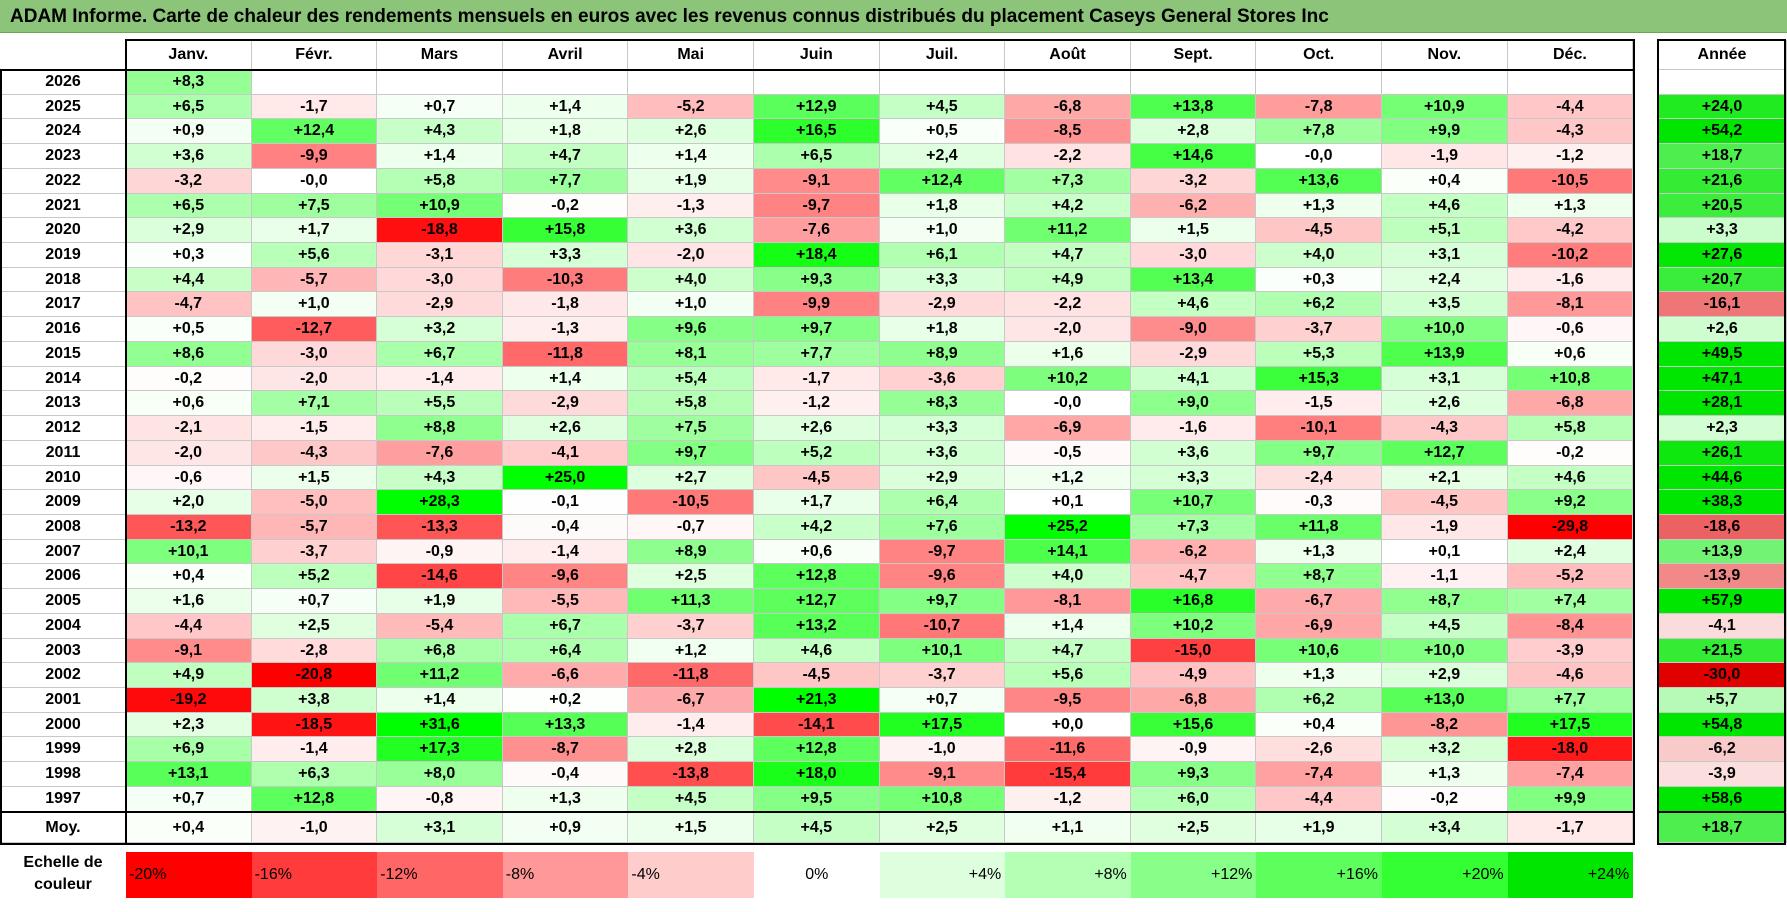 This screenshot has width=1787, height=912. Describe the element at coordinates (189, 577) in the screenshot. I see `heatmap-cell: +0,4` at that location.